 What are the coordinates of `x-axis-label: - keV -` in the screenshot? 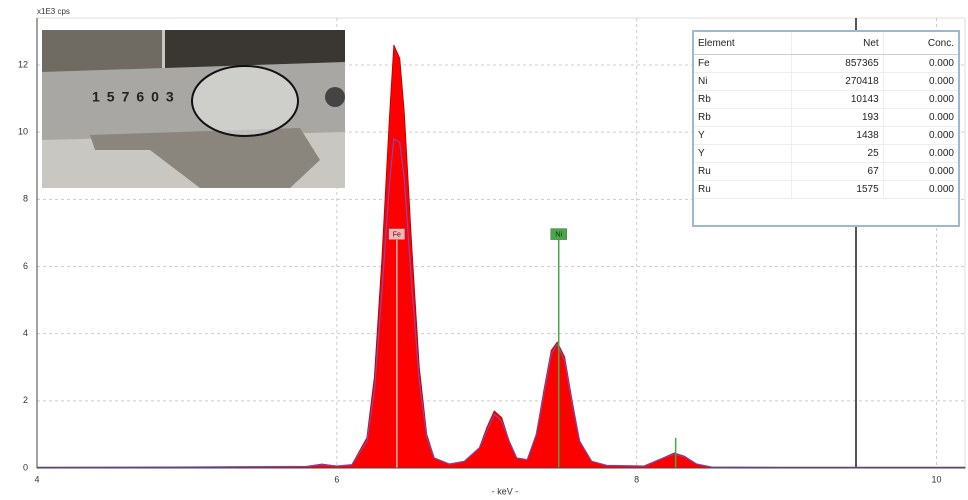 It's located at (505, 491).